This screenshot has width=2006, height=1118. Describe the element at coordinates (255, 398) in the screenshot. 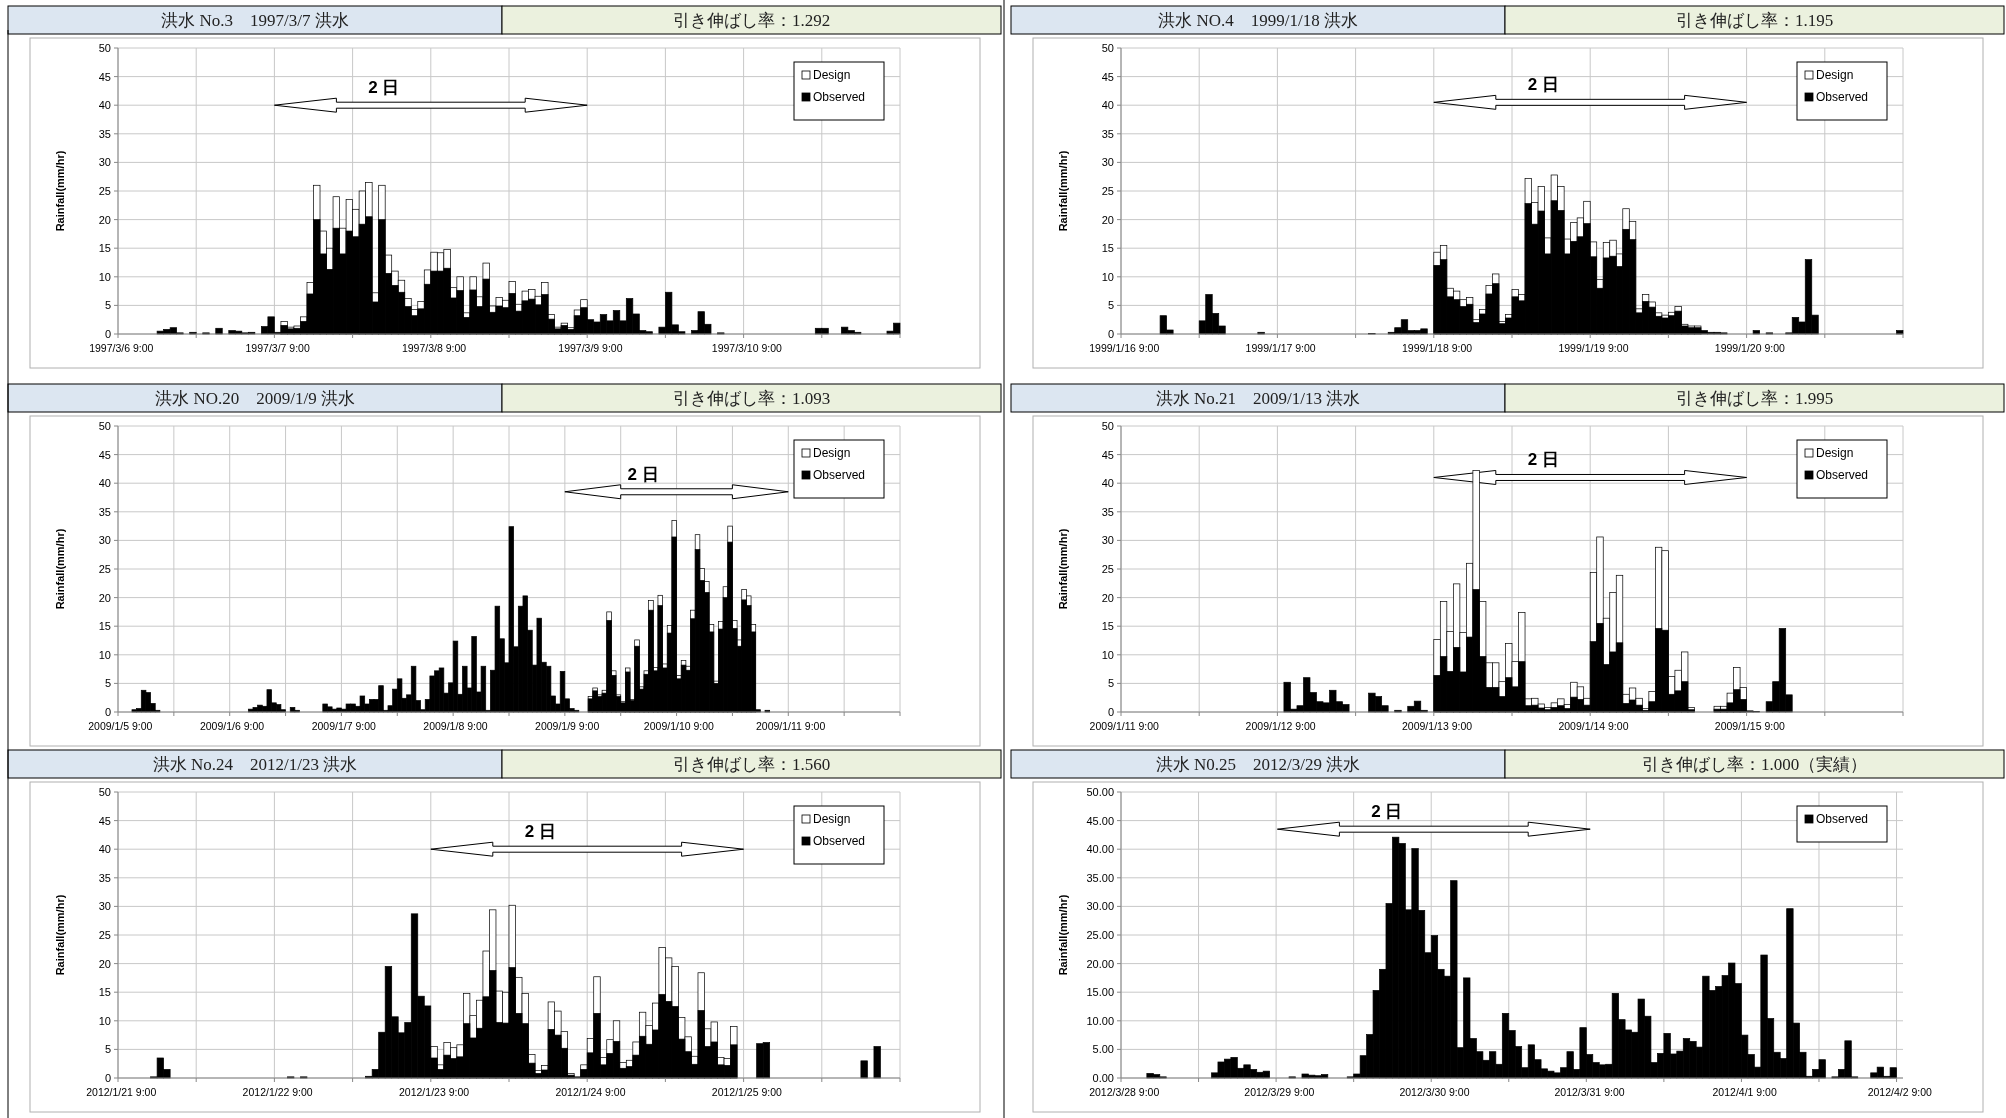

I see `chart-title: 洪水 NO.20 2009/1/9 洪水` at that location.